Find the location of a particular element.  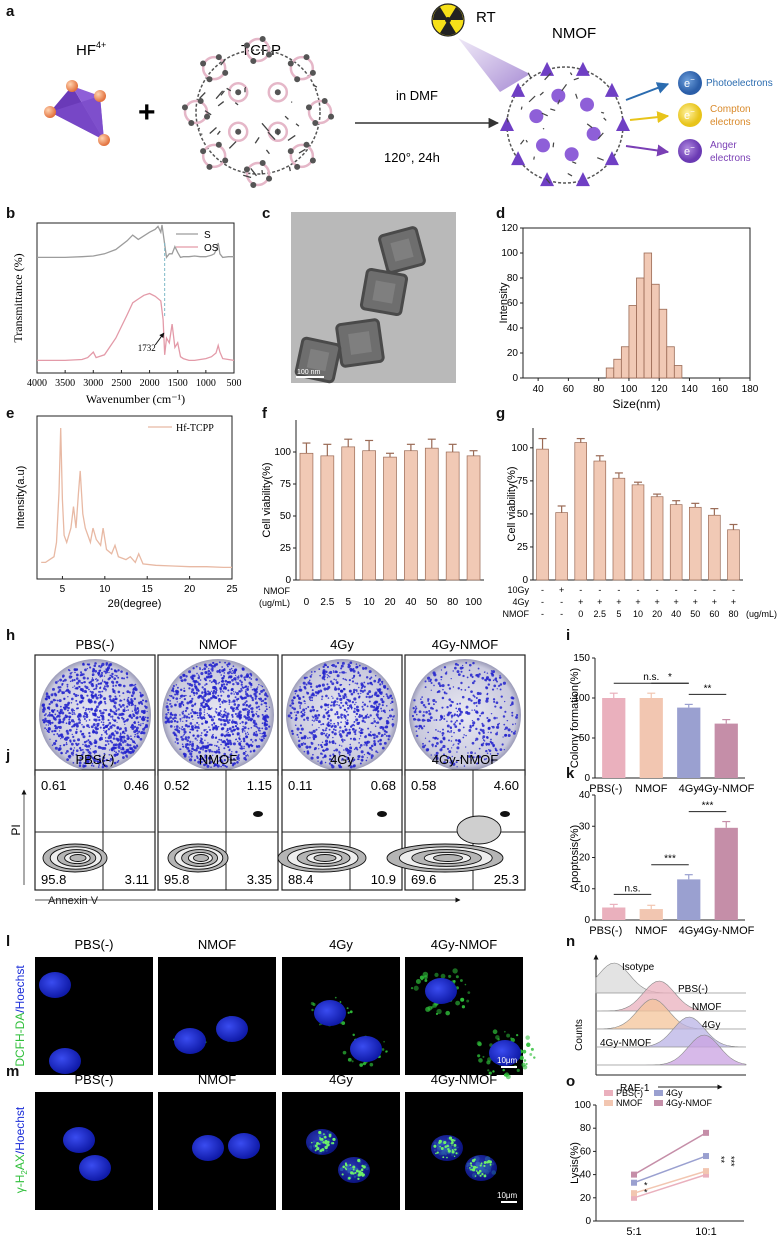

viability-g-y-tick-label: 100 is located at coordinates (519, 448).